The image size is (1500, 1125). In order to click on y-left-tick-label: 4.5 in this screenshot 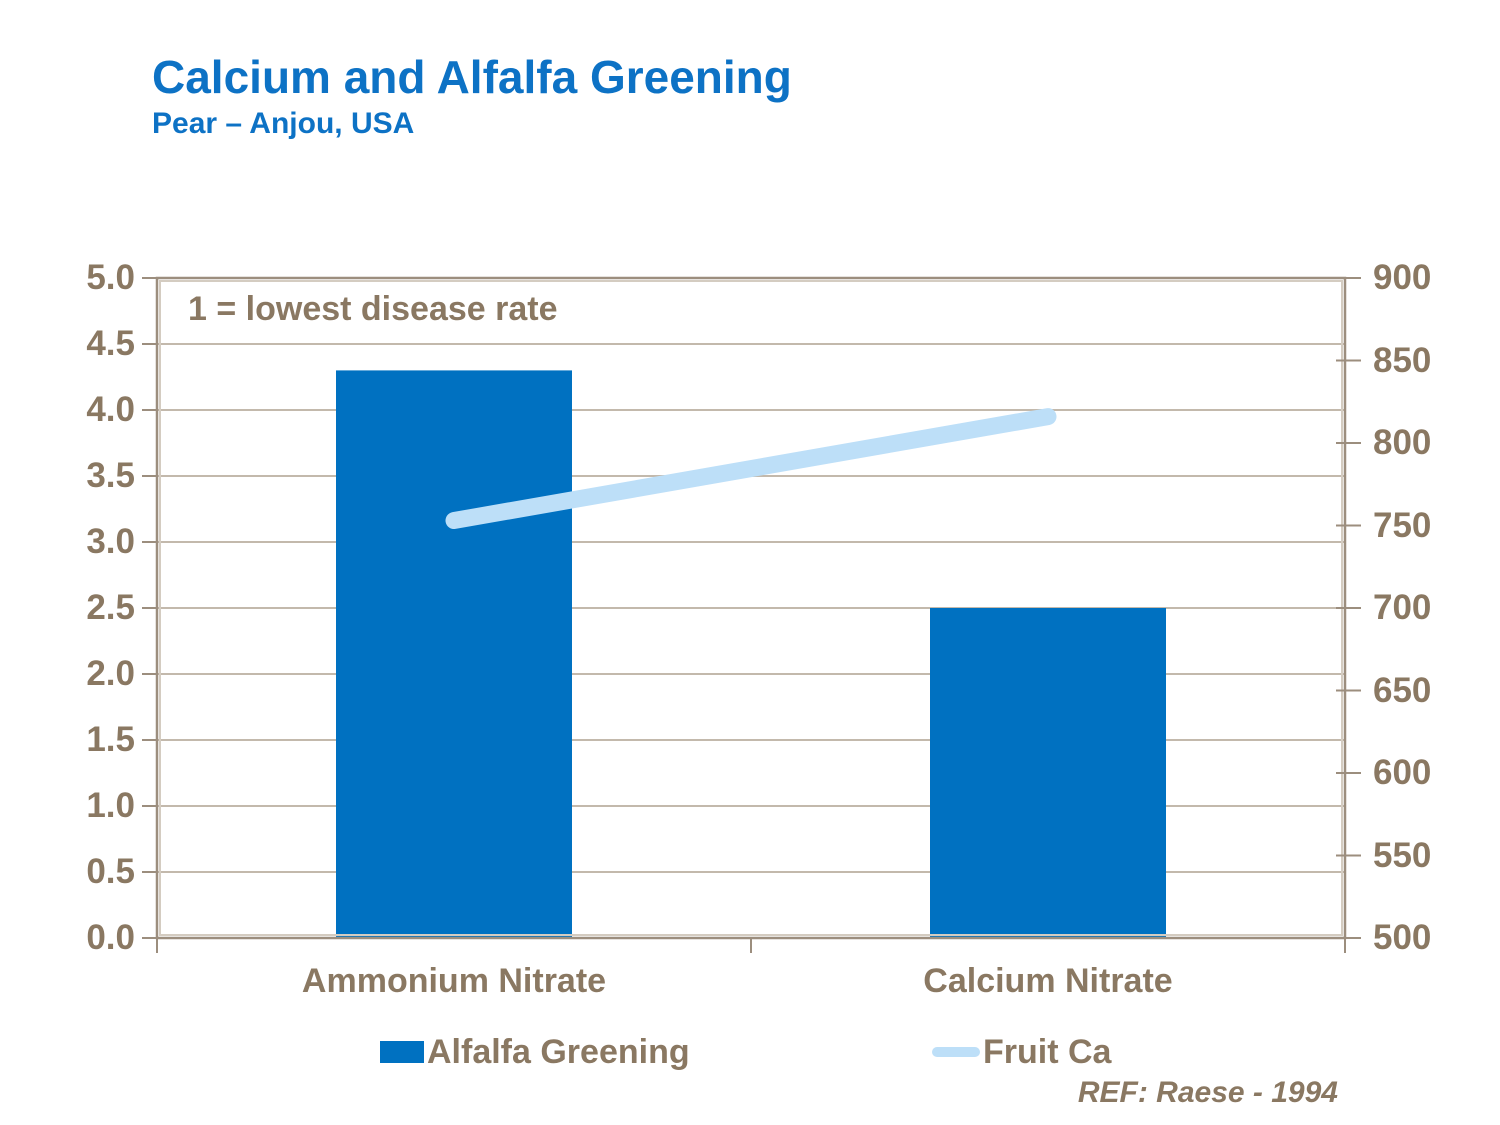, I will do `click(110, 343)`.